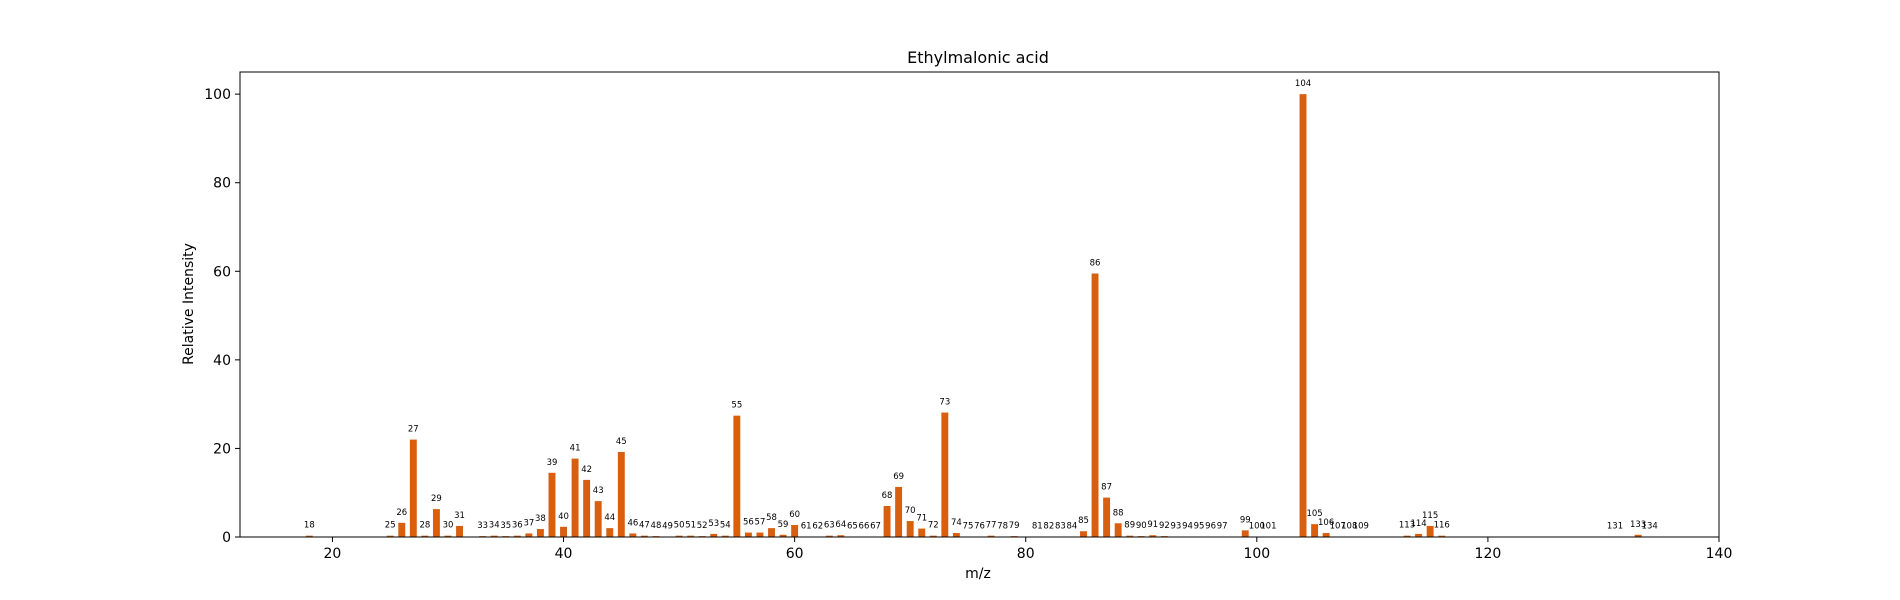 Image resolution: width=1900 pixels, height=600 pixels. What do you see at coordinates (1048, 527) in the screenshot?
I see `peak-label-82: 82` at bounding box center [1048, 527].